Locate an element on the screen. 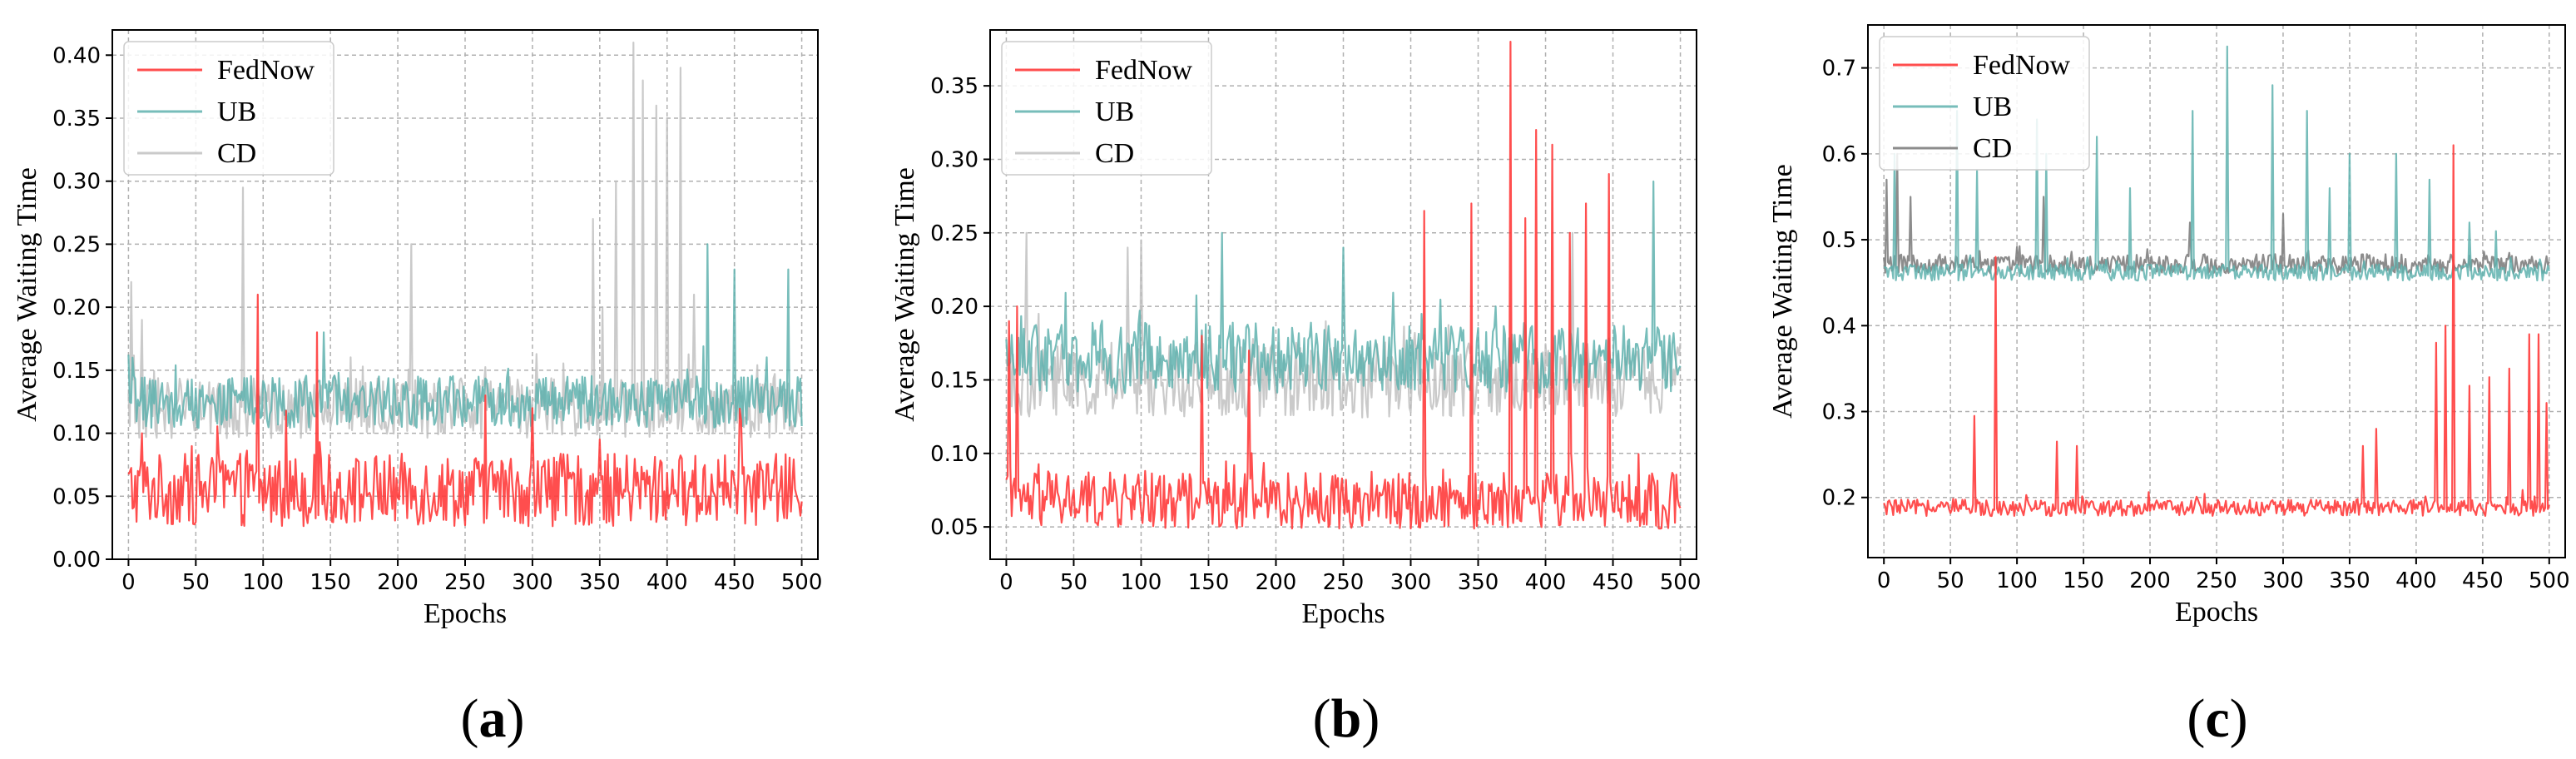 The width and height of the screenshot is (2576, 759). y-tick-label: 0.2 is located at coordinates (1839, 498).